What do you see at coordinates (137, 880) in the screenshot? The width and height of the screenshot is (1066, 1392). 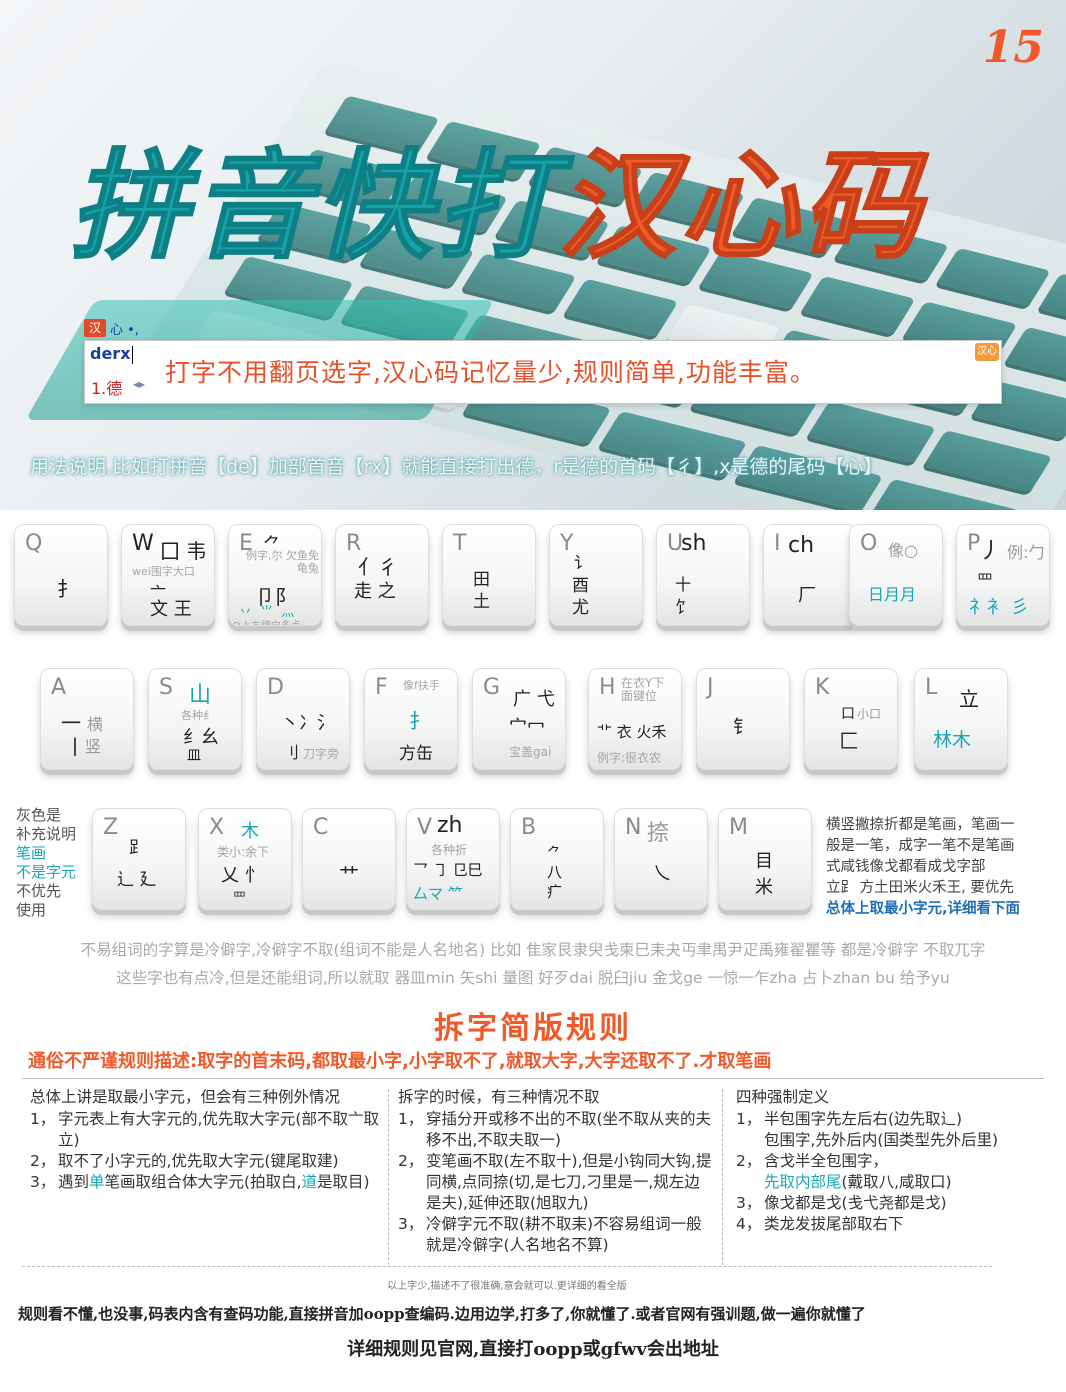 I see `key-radical: 辶 廴` at bounding box center [137, 880].